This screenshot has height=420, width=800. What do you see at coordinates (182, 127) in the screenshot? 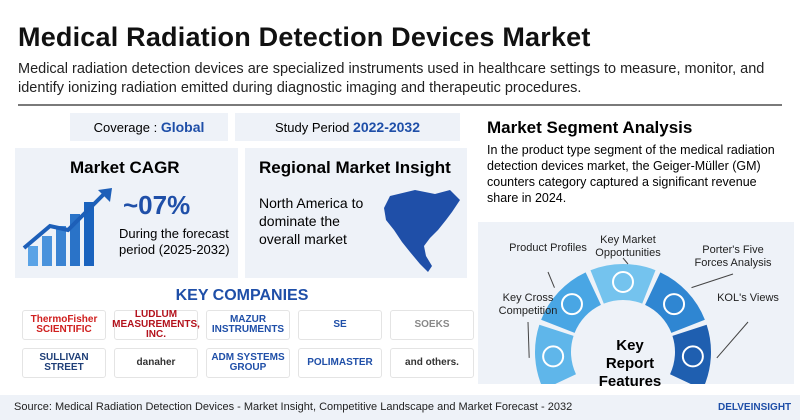
I see `coverage-value: Global` at bounding box center [182, 127].